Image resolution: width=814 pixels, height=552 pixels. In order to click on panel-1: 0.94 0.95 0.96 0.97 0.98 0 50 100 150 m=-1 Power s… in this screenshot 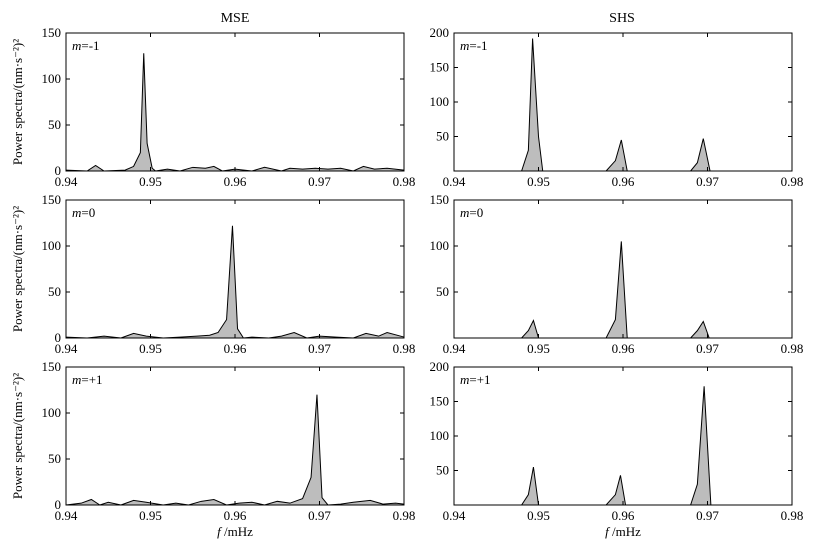, I will do `click(212, 107)`.